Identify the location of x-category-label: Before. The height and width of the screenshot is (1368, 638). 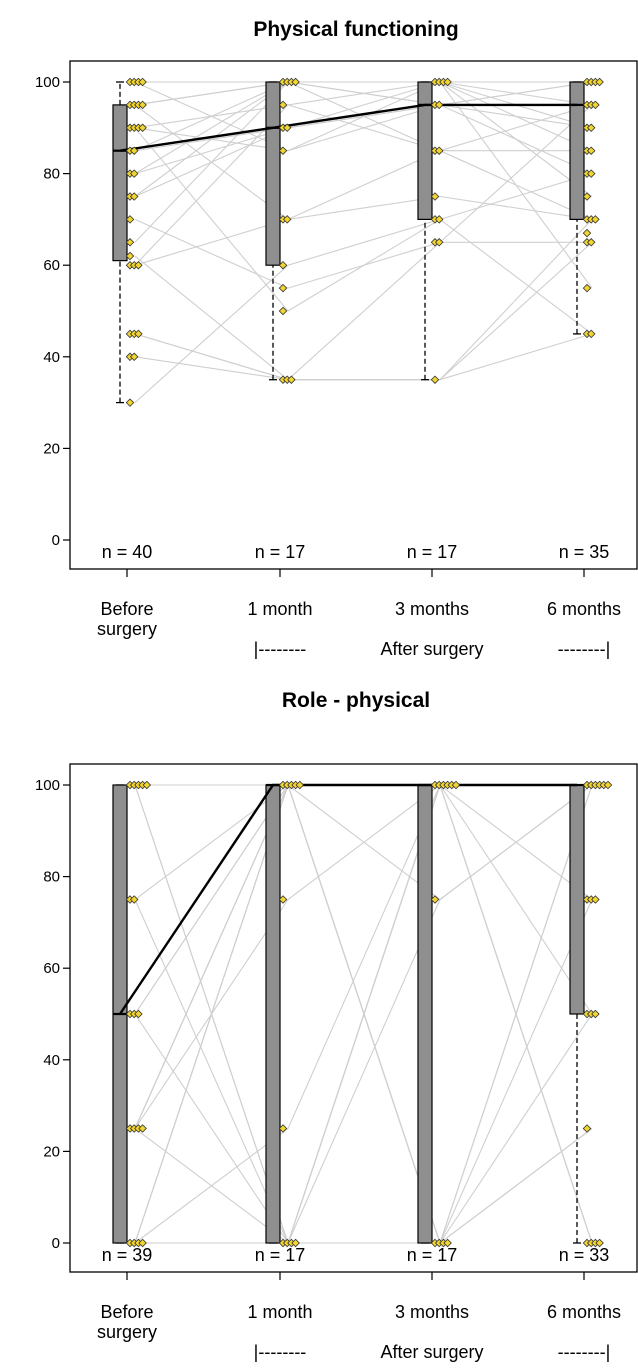
(126, 1312).